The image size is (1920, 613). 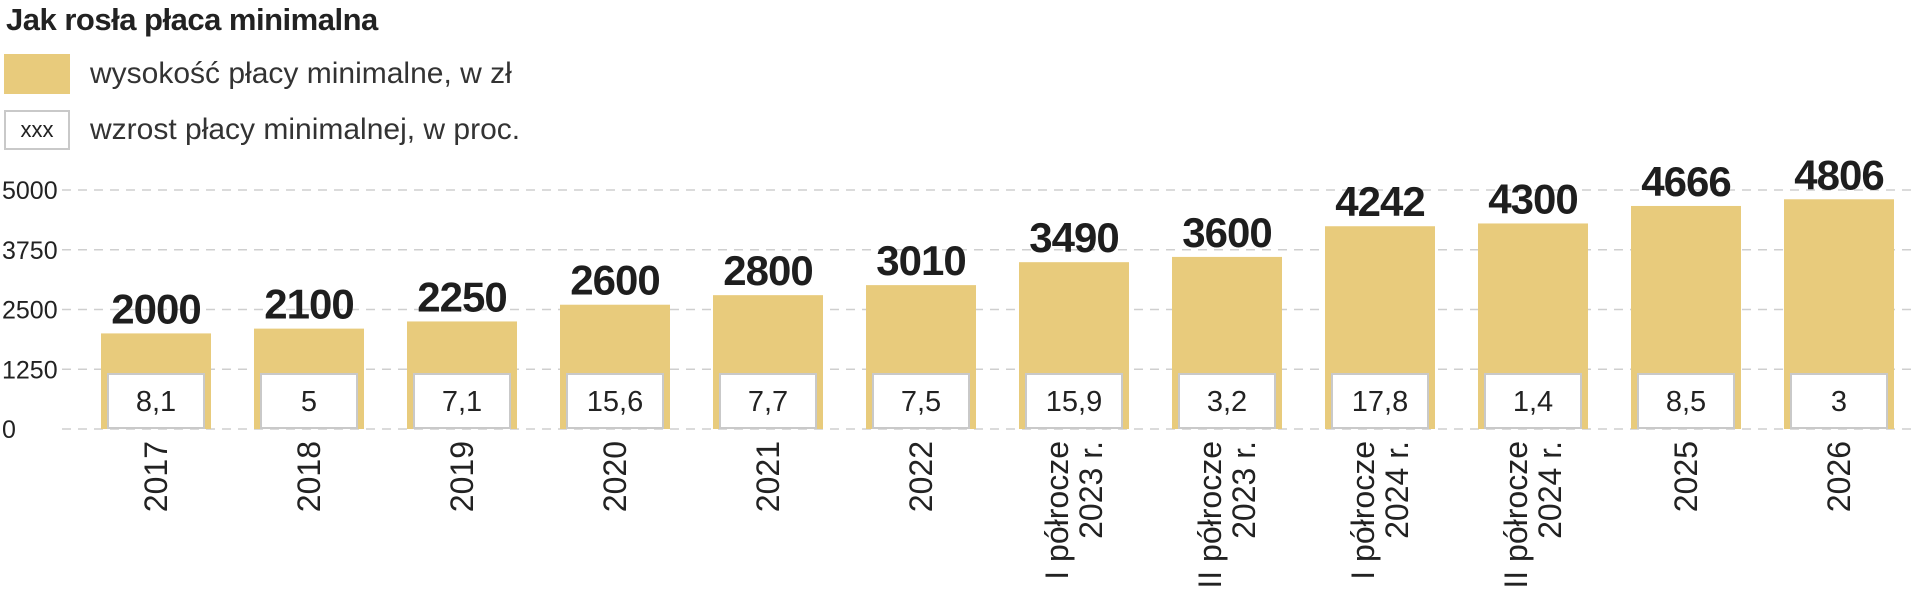 What do you see at coordinates (30, 370) in the screenshot?
I see `y-tick-label: 1250` at bounding box center [30, 370].